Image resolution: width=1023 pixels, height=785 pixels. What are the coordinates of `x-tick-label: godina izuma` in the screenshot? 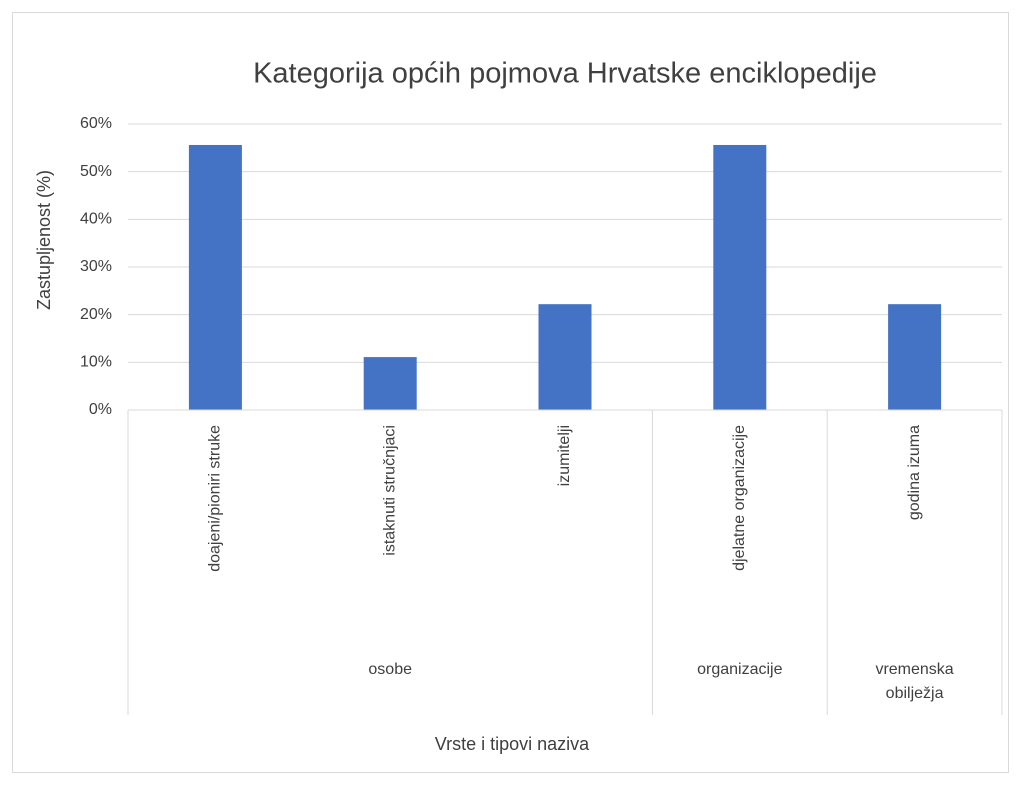 It's located at (914, 472).